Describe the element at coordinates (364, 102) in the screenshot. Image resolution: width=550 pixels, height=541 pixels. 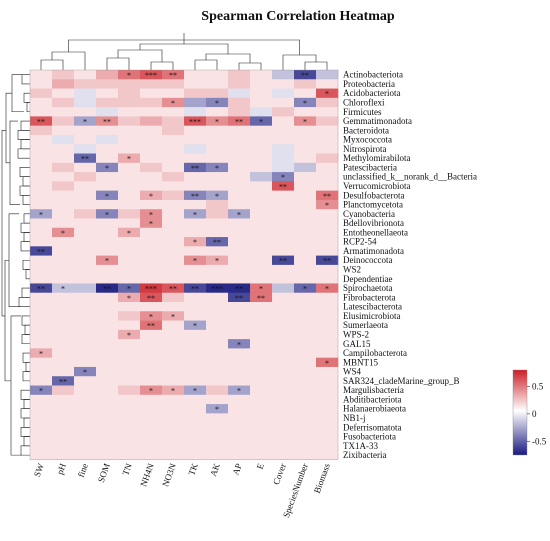
I see `row-label: Chloroflexi` at that location.